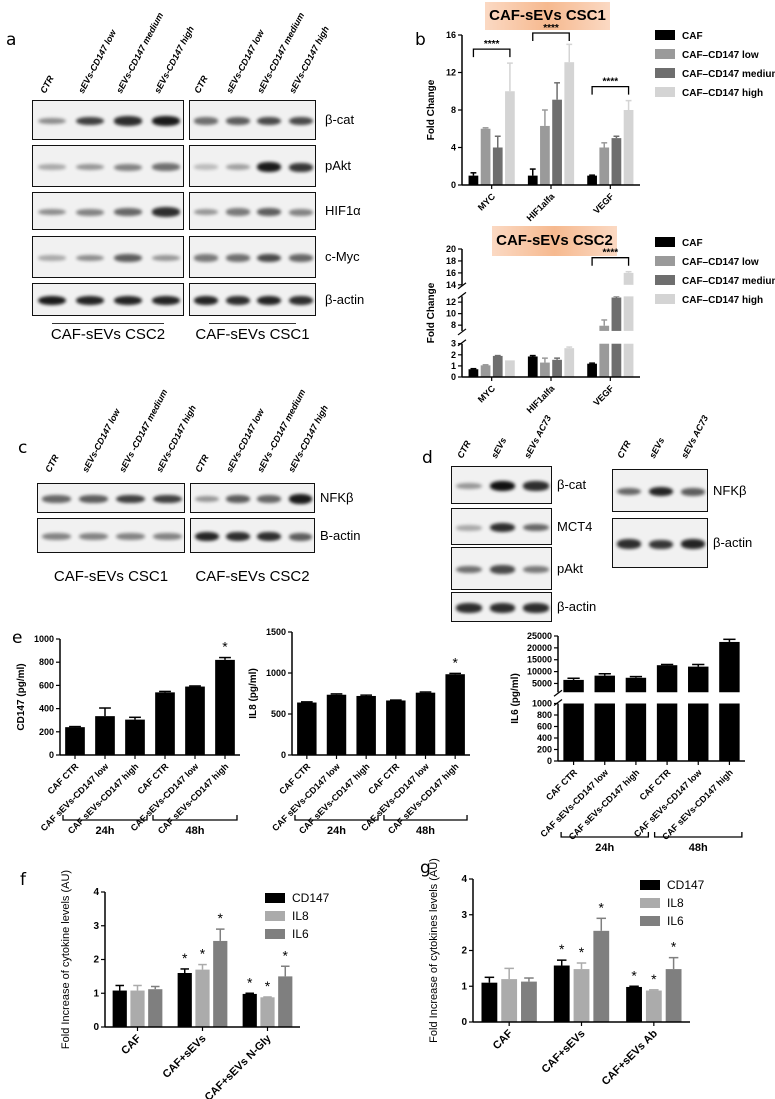 The height and width of the screenshot is (1099, 775). I want to click on blot-strip-β-actin, so click(108, 299).